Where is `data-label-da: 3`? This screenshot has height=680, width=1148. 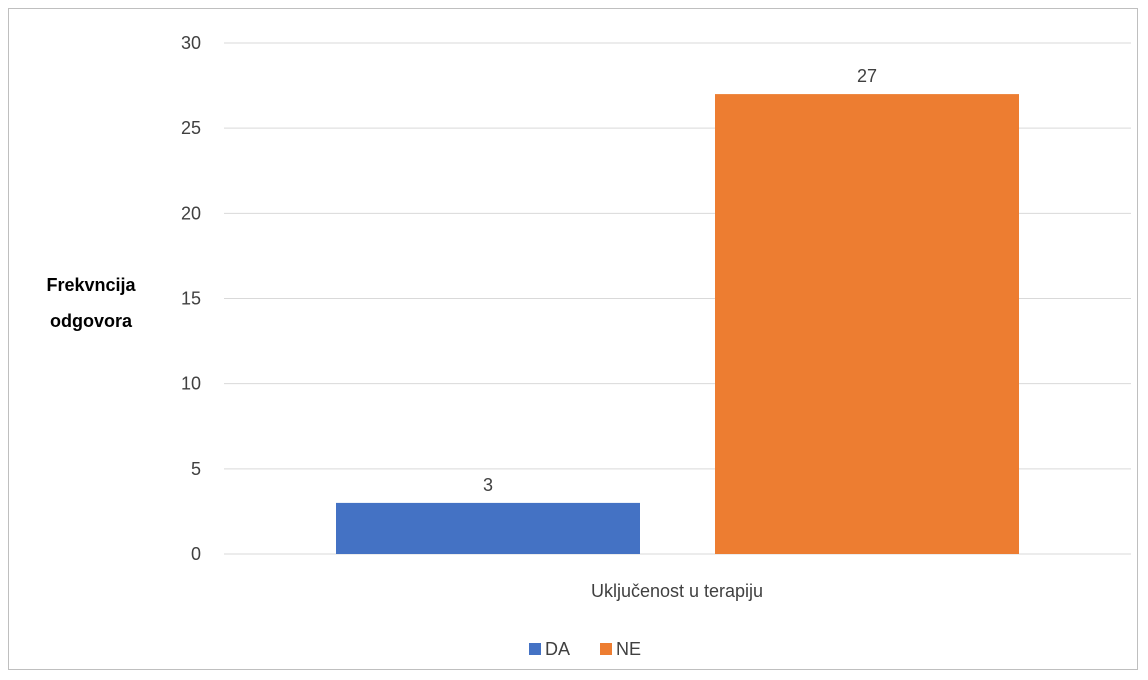 data-label-da: 3 is located at coordinates (488, 485).